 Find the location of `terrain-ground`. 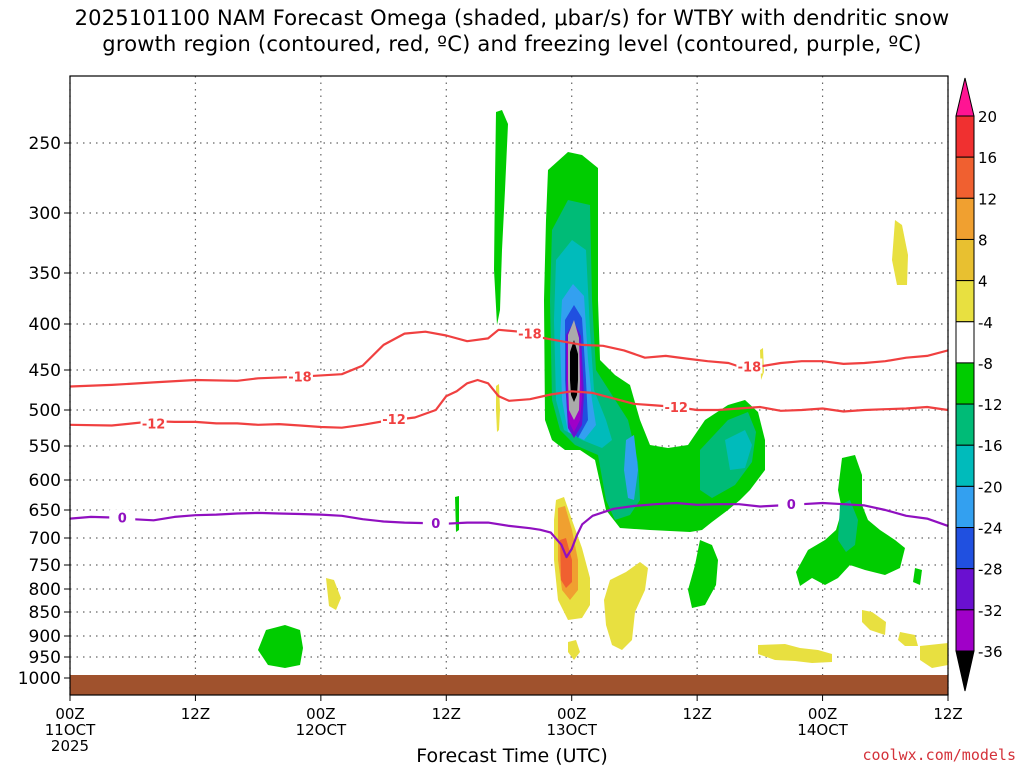

terrain-ground is located at coordinates (509, 685).